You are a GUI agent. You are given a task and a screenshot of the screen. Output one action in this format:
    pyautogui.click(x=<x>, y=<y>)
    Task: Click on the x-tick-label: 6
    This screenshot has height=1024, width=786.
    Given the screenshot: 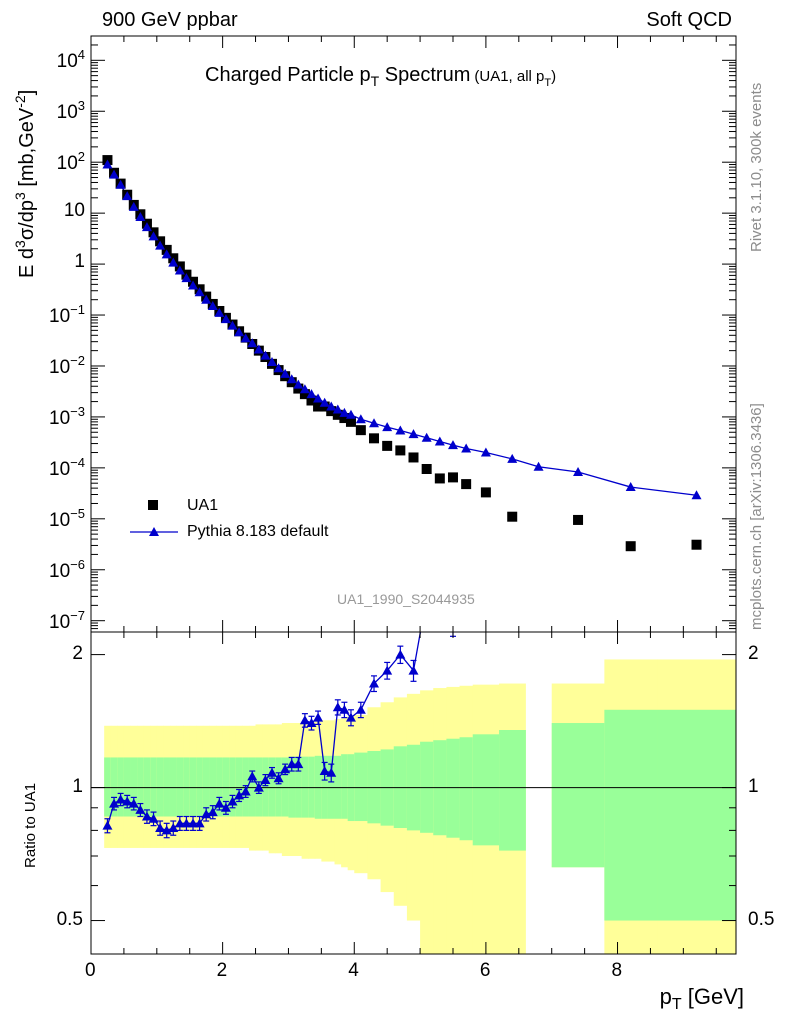 What is the action you would take?
    pyautogui.click(x=485, y=970)
    